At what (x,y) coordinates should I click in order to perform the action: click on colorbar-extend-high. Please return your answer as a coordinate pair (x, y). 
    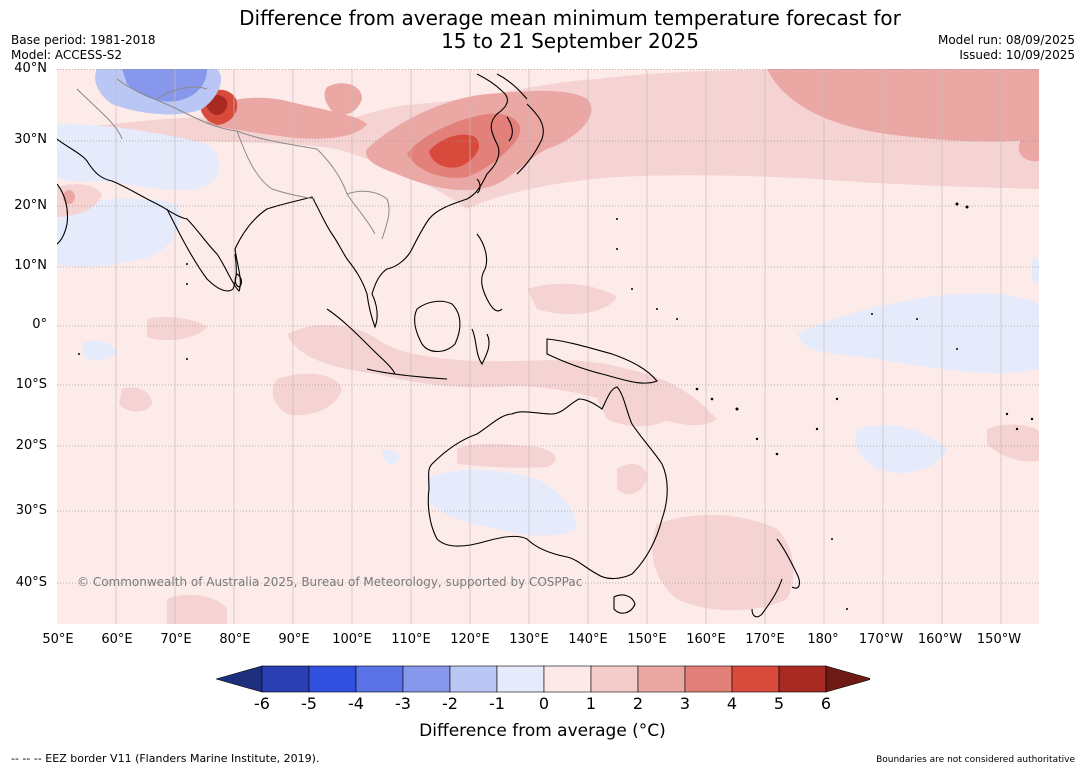
    Looking at the image, I should click on (847, 679).